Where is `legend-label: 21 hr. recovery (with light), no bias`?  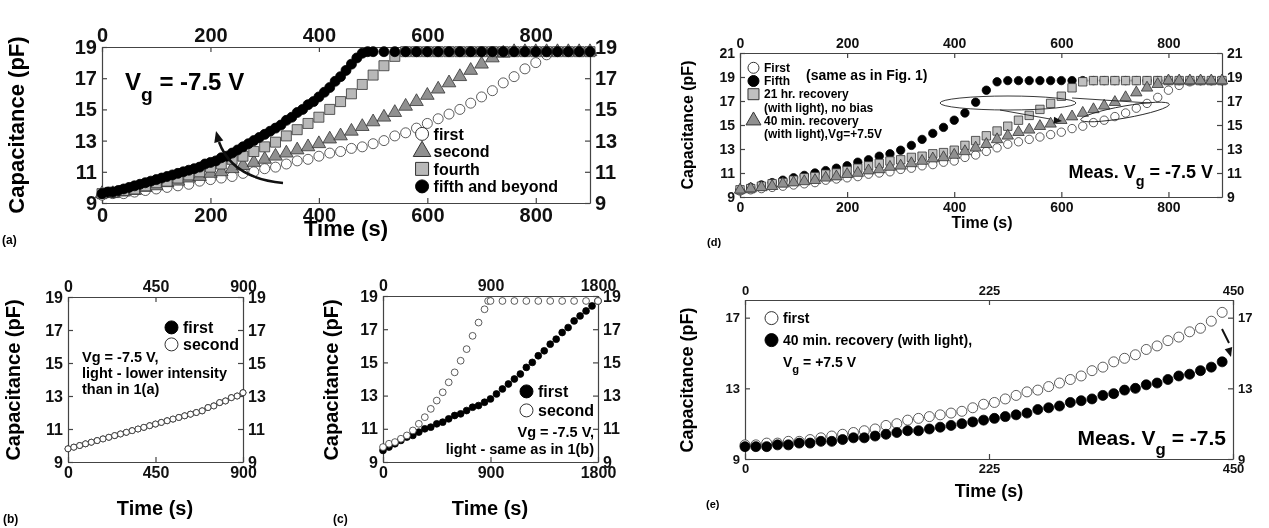
legend-label: 21 hr. recovery (with light), no bias is located at coordinates (818, 101).